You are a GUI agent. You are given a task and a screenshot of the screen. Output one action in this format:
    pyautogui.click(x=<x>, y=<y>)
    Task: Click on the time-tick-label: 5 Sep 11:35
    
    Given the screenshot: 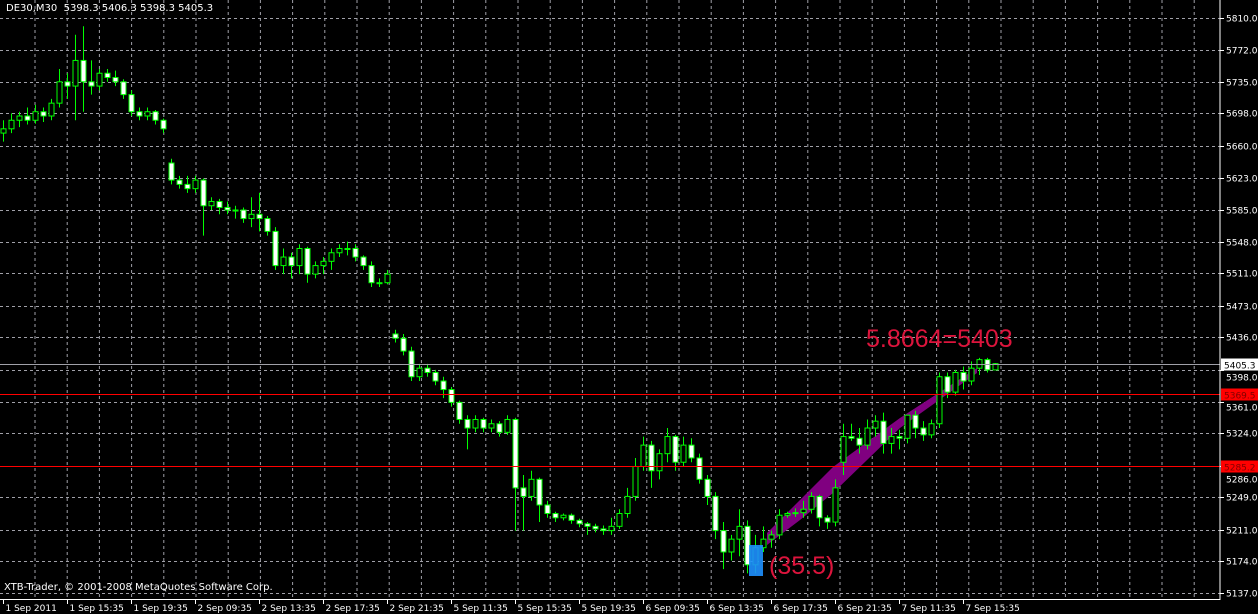 What is the action you would take?
    pyautogui.click(x=481, y=609)
    